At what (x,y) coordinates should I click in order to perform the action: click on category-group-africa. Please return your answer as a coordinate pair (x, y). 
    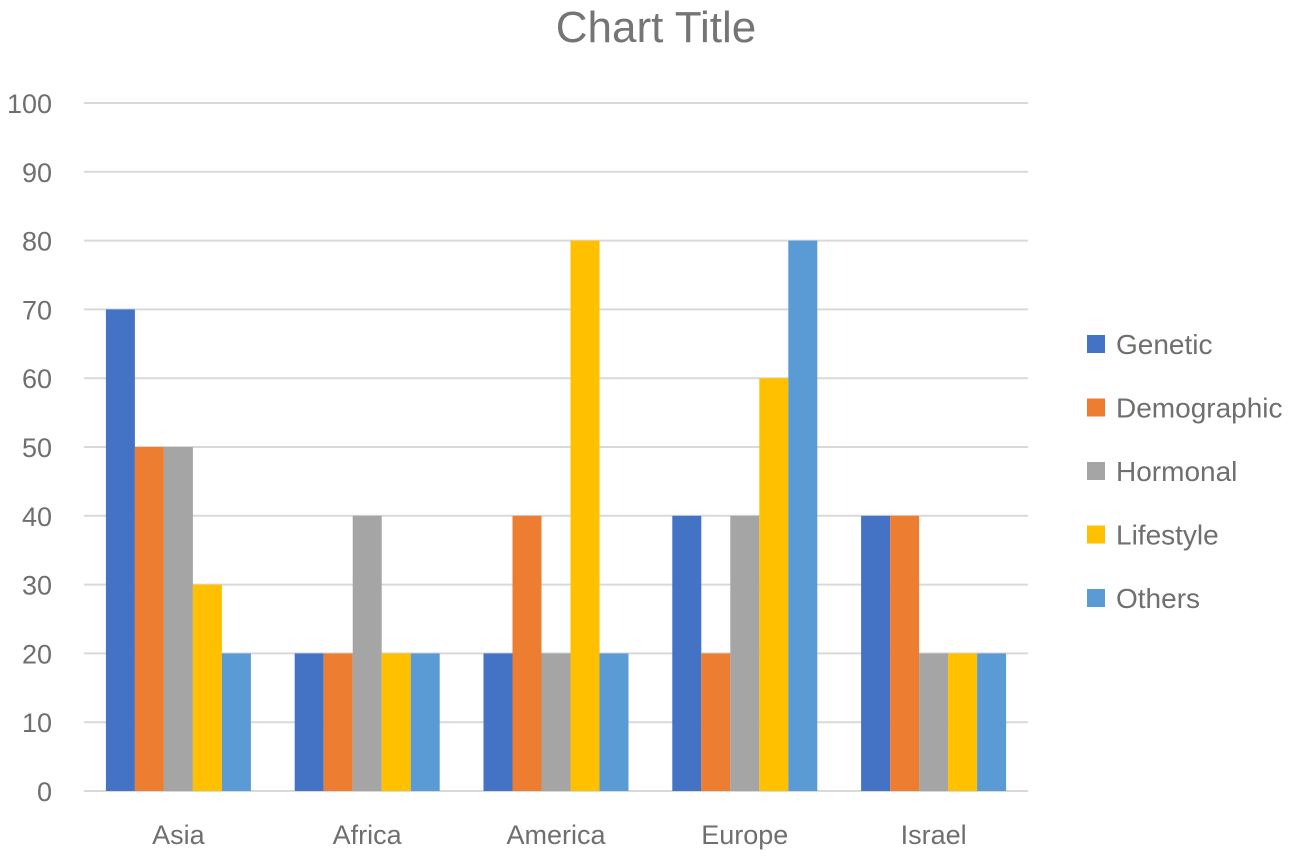
    Looking at the image, I should click on (367, 653).